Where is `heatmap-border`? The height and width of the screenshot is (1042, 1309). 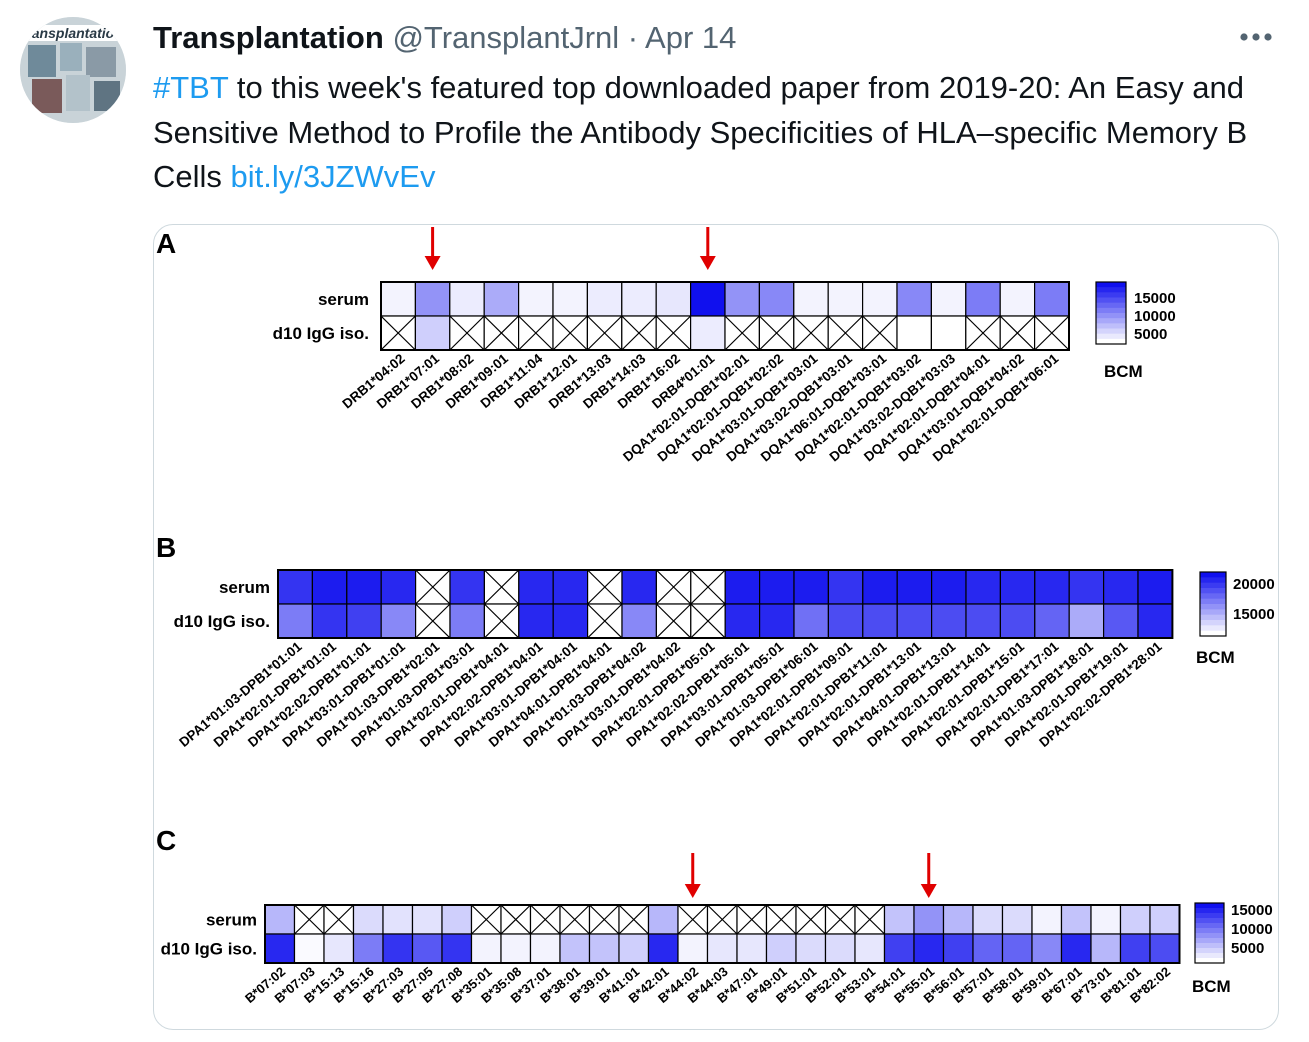 heatmap-border is located at coordinates (722, 934).